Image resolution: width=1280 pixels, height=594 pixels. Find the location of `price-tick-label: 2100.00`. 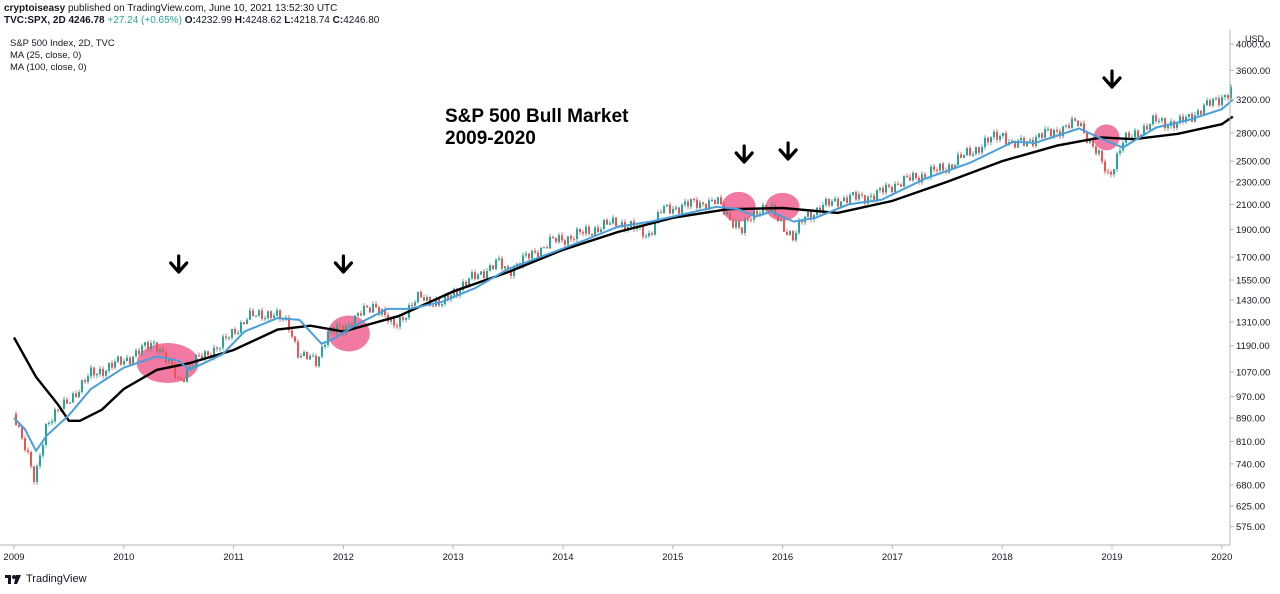

price-tick-label: 2100.00 is located at coordinates (1253, 205).